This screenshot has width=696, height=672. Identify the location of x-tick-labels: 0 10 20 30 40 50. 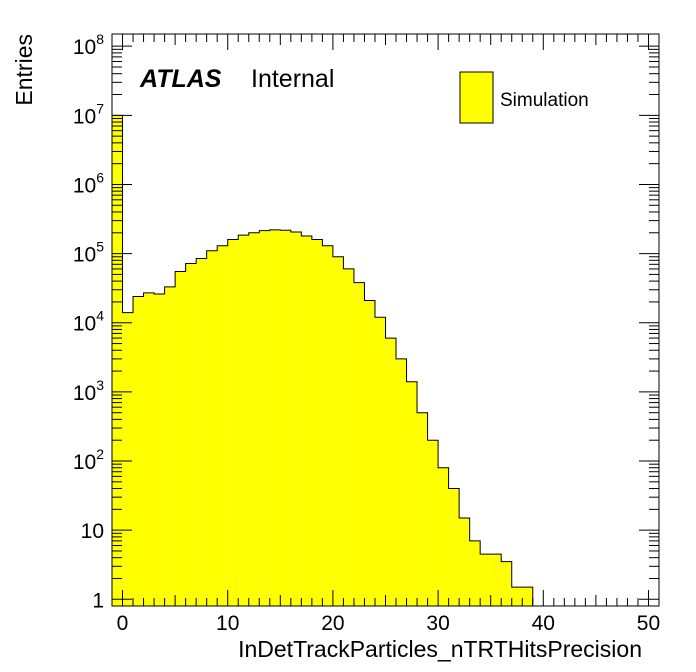
(388, 623).